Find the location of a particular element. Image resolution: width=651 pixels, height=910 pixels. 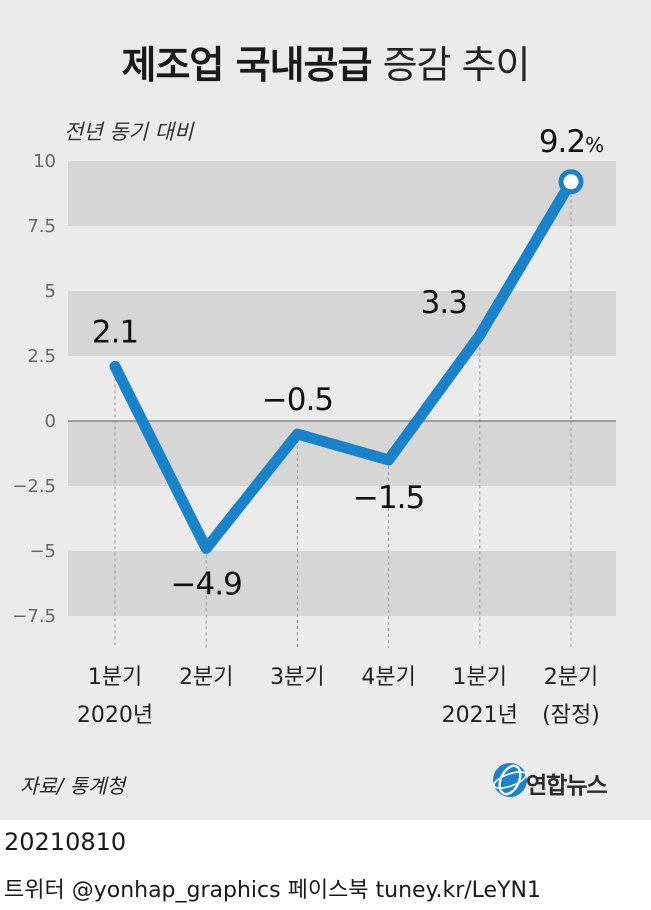

data-label: −0.5 is located at coordinates (297, 400).